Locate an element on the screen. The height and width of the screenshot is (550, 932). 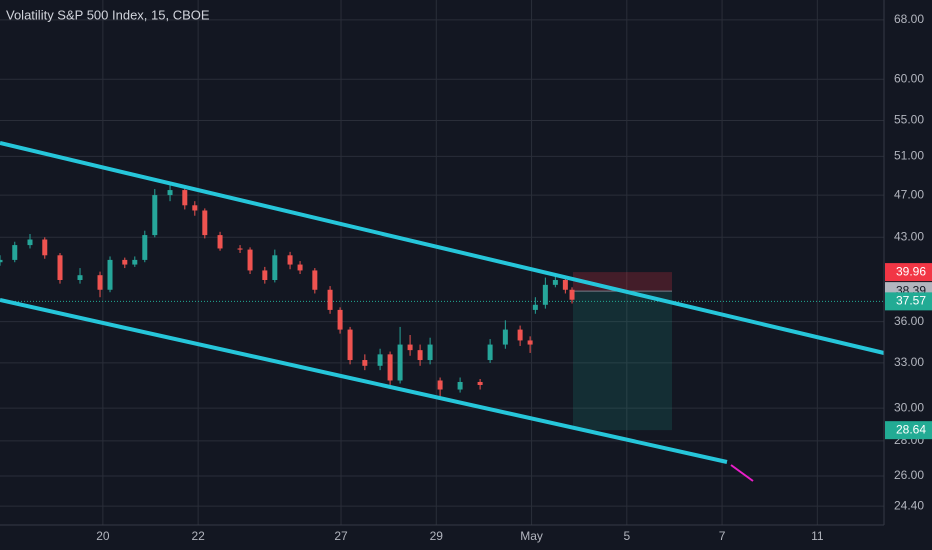
y-tick-label: 26.00 is located at coordinates (909, 475).